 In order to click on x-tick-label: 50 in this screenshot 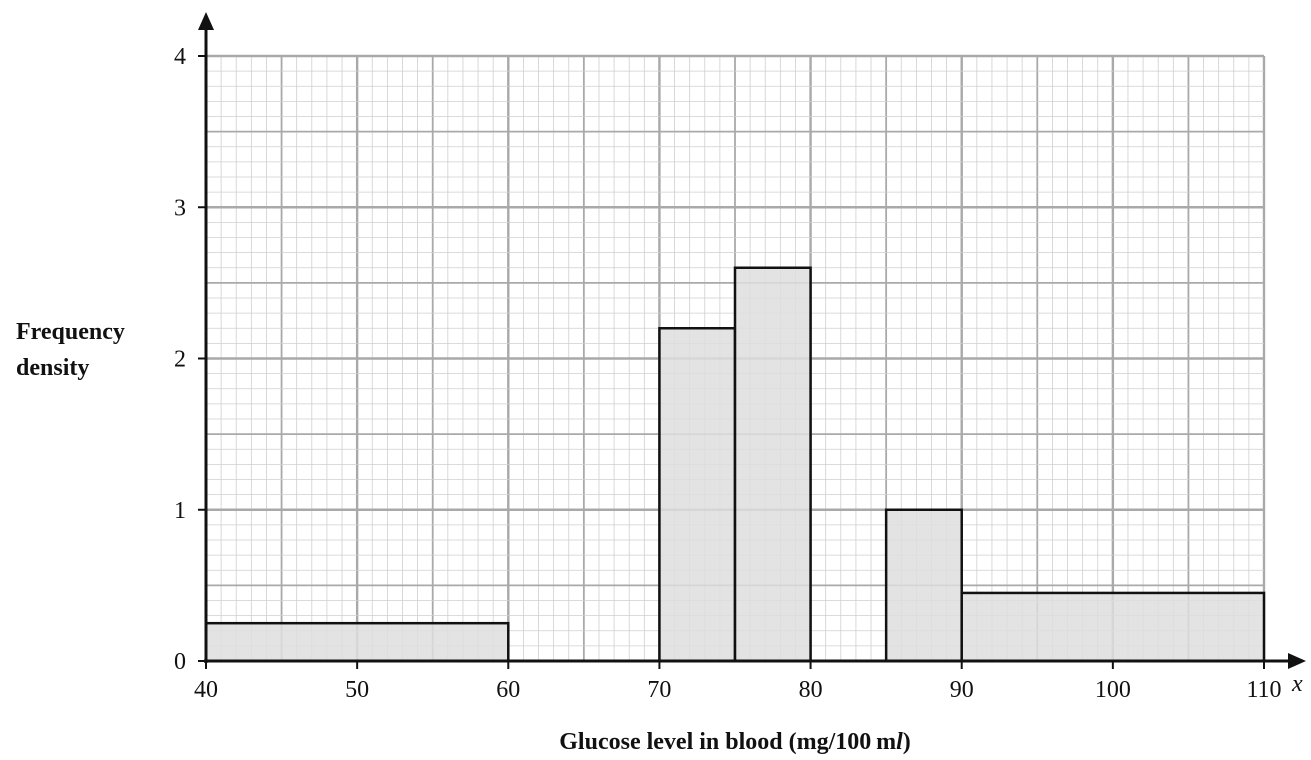, I will do `click(357, 690)`.